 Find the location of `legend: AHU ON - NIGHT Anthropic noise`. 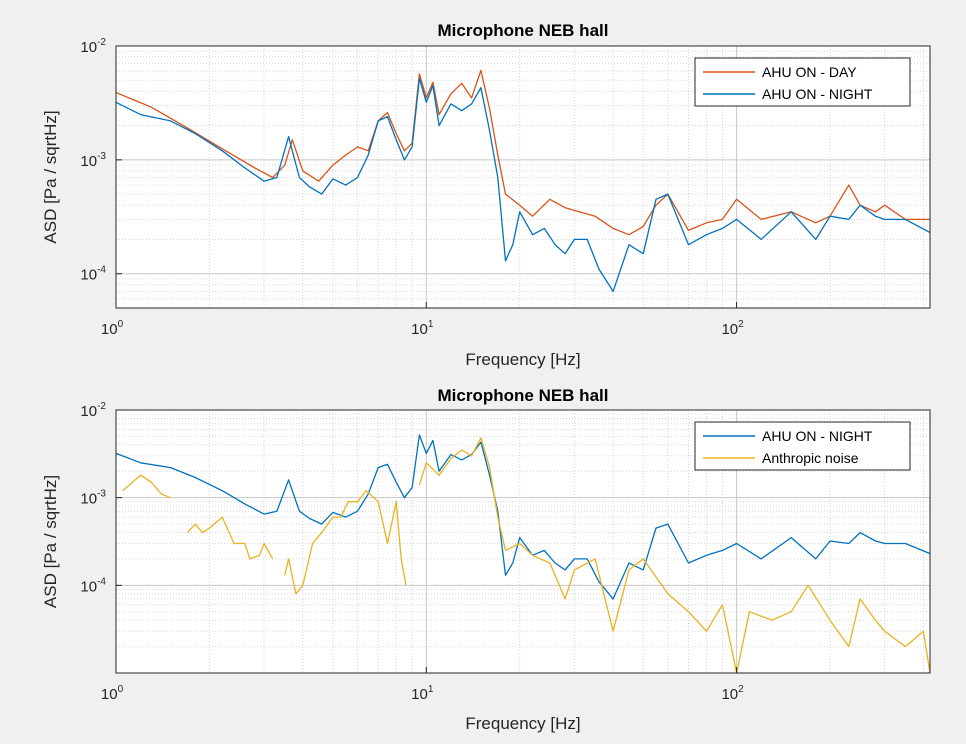

legend: AHU ON - NIGHT Anthropic noise is located at coordinates (802, 446).